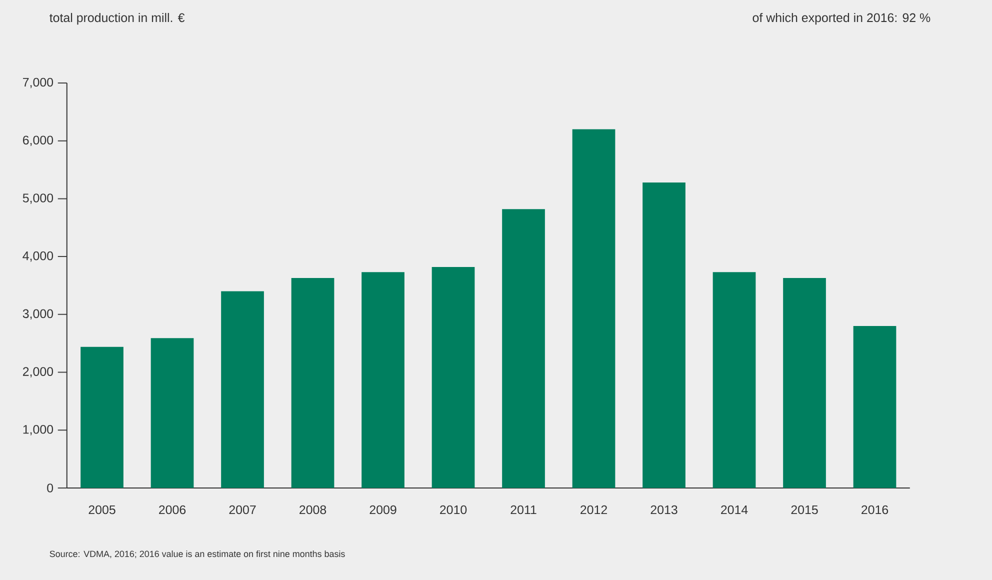 The width and height of the screenshot is (992, 580). I want to click on x-tick-label: 2013, so click(664, 509).